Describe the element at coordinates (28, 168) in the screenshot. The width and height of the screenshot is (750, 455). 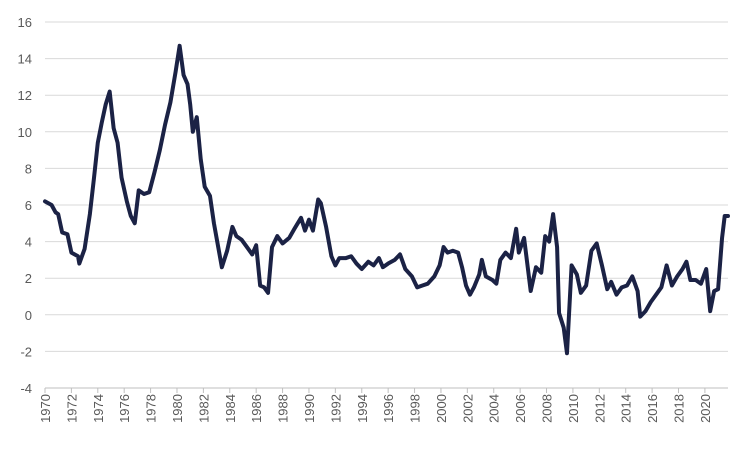
I see `y-tick-label: 8` at that location.